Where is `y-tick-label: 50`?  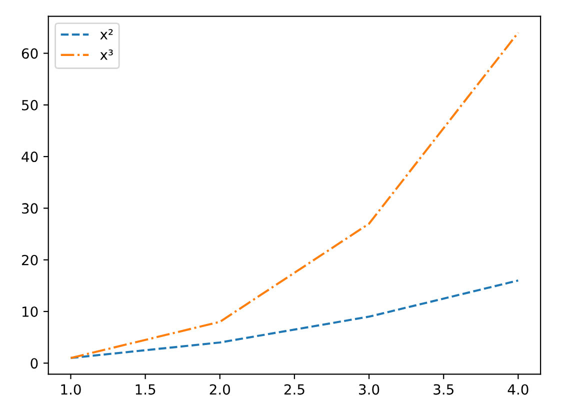
y-tick-label: 50 is located at coordinates (30, 105).